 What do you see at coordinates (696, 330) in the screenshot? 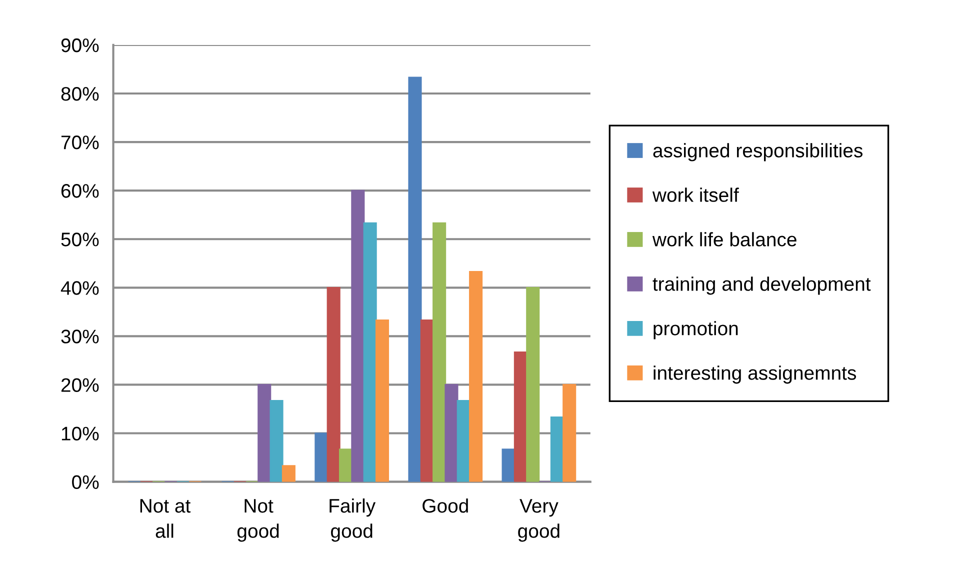
I see `legend-label: promotion` at bounding box center [696, 330].